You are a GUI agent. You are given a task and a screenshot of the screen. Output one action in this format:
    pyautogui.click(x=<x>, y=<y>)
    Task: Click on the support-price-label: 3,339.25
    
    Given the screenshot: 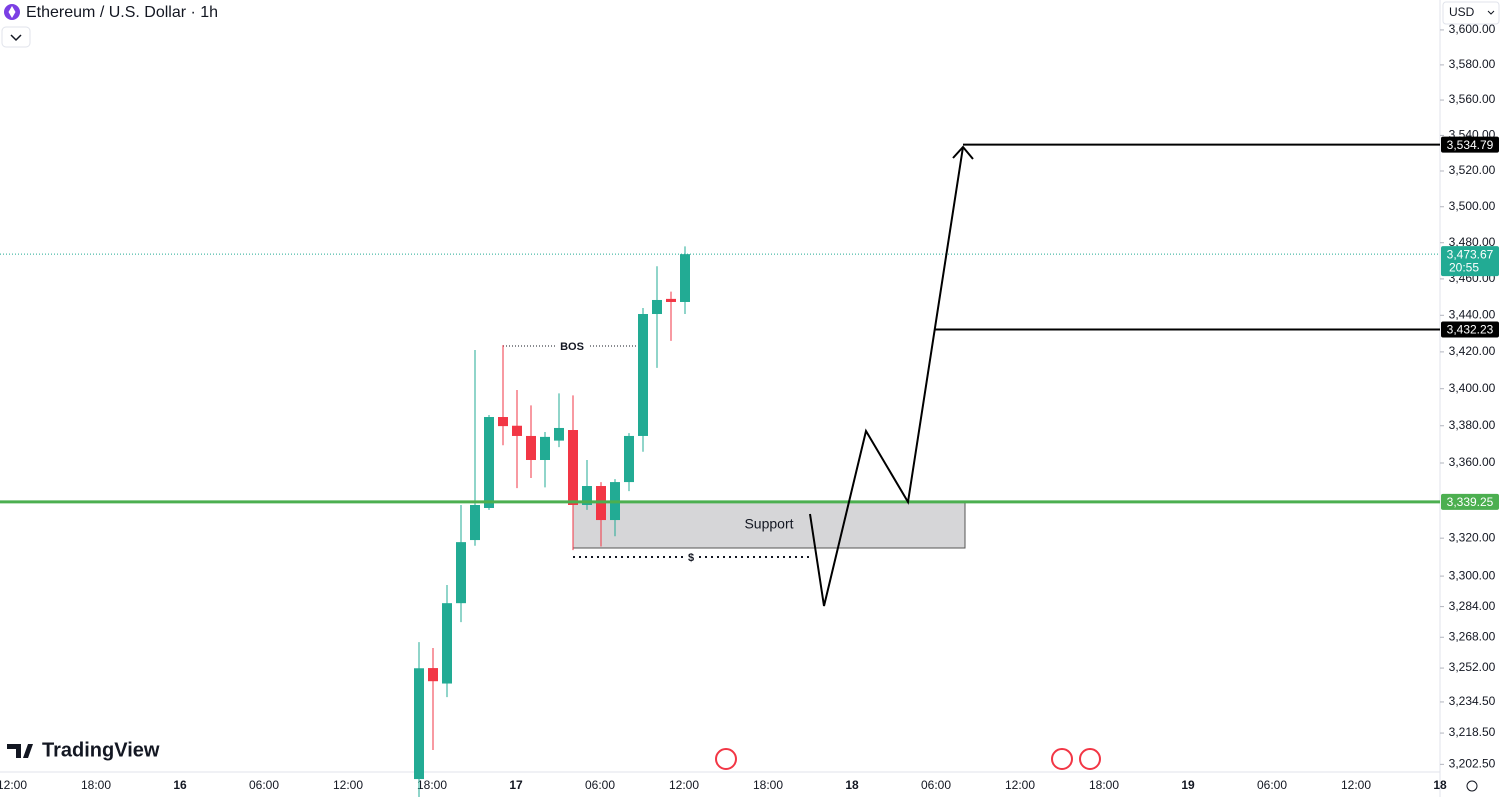 What is the action you would take?
    pyautogui.click(x=1470, y=502)
    